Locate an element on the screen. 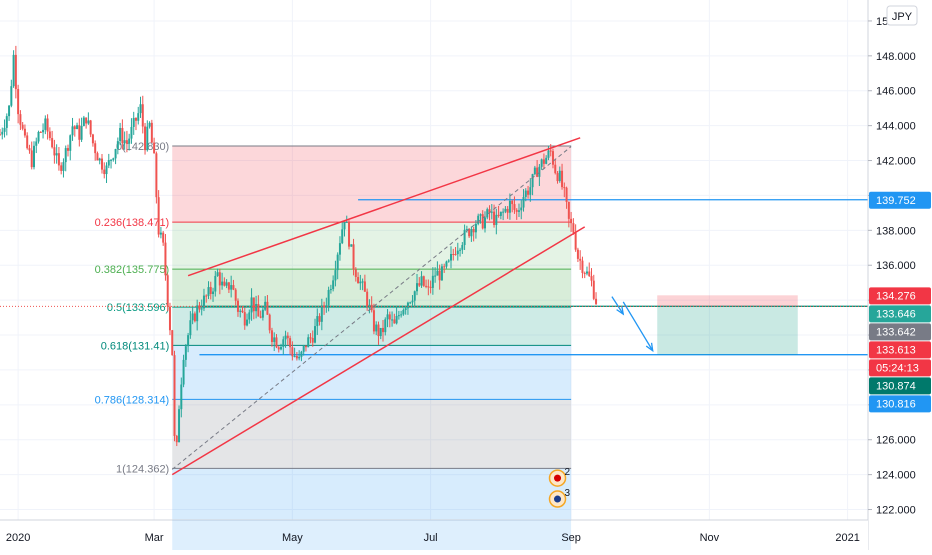  fib-level-label: 0.236(138.471) is located at coordinates (132, 223).